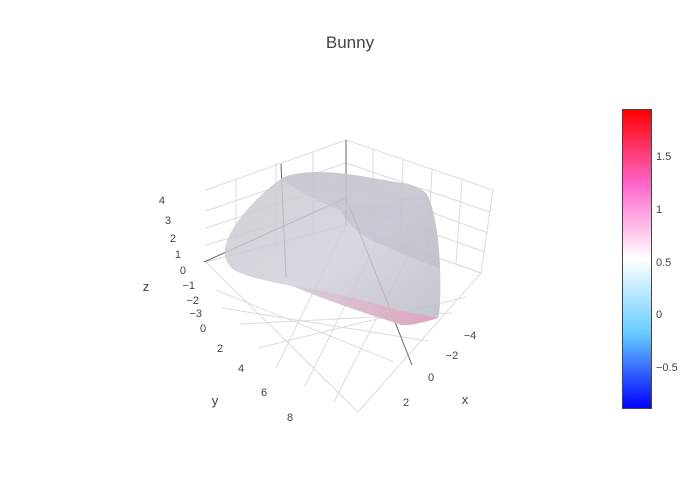 The height and width of the screenshot is (500, 700). What do you see at coordinates (220, 349) in the screenshot?
I see `y-tick: 2` at bounding box center [220, 349].